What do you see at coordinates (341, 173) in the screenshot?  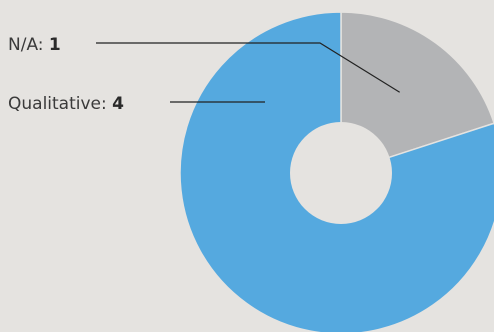 I see `donut-hole` at bounding box center [341, 173].